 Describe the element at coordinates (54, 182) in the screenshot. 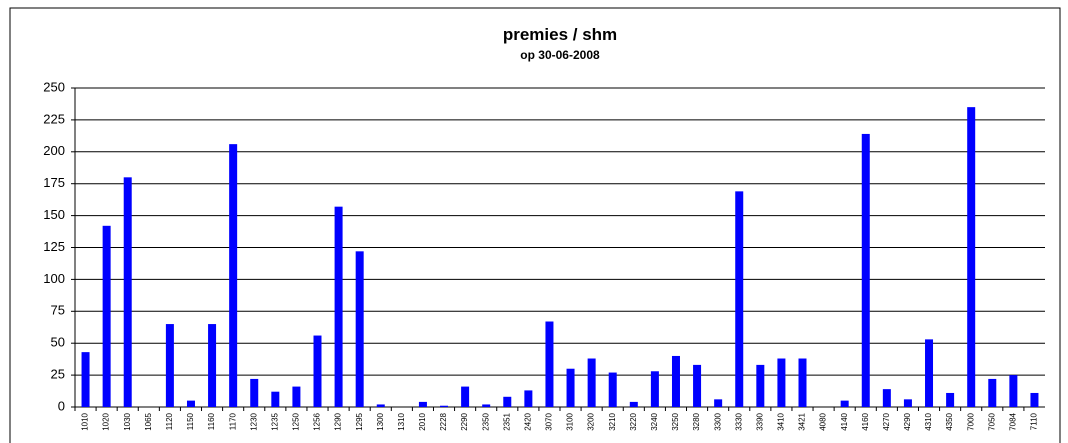

I see `y-tick-label: 175` at that location.